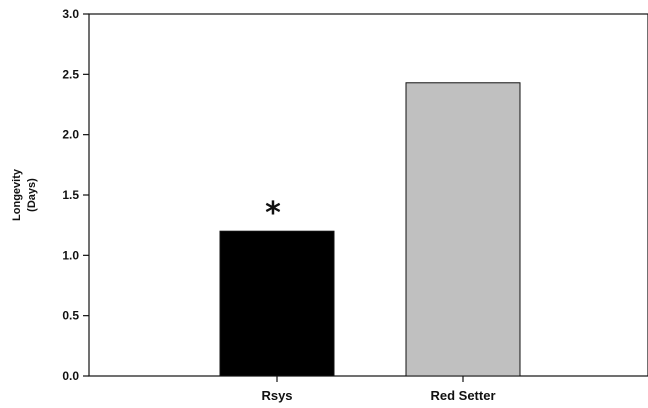 The image size is (648, 408). I want to click on y-tick-label: 1.5, so click(70, 195).